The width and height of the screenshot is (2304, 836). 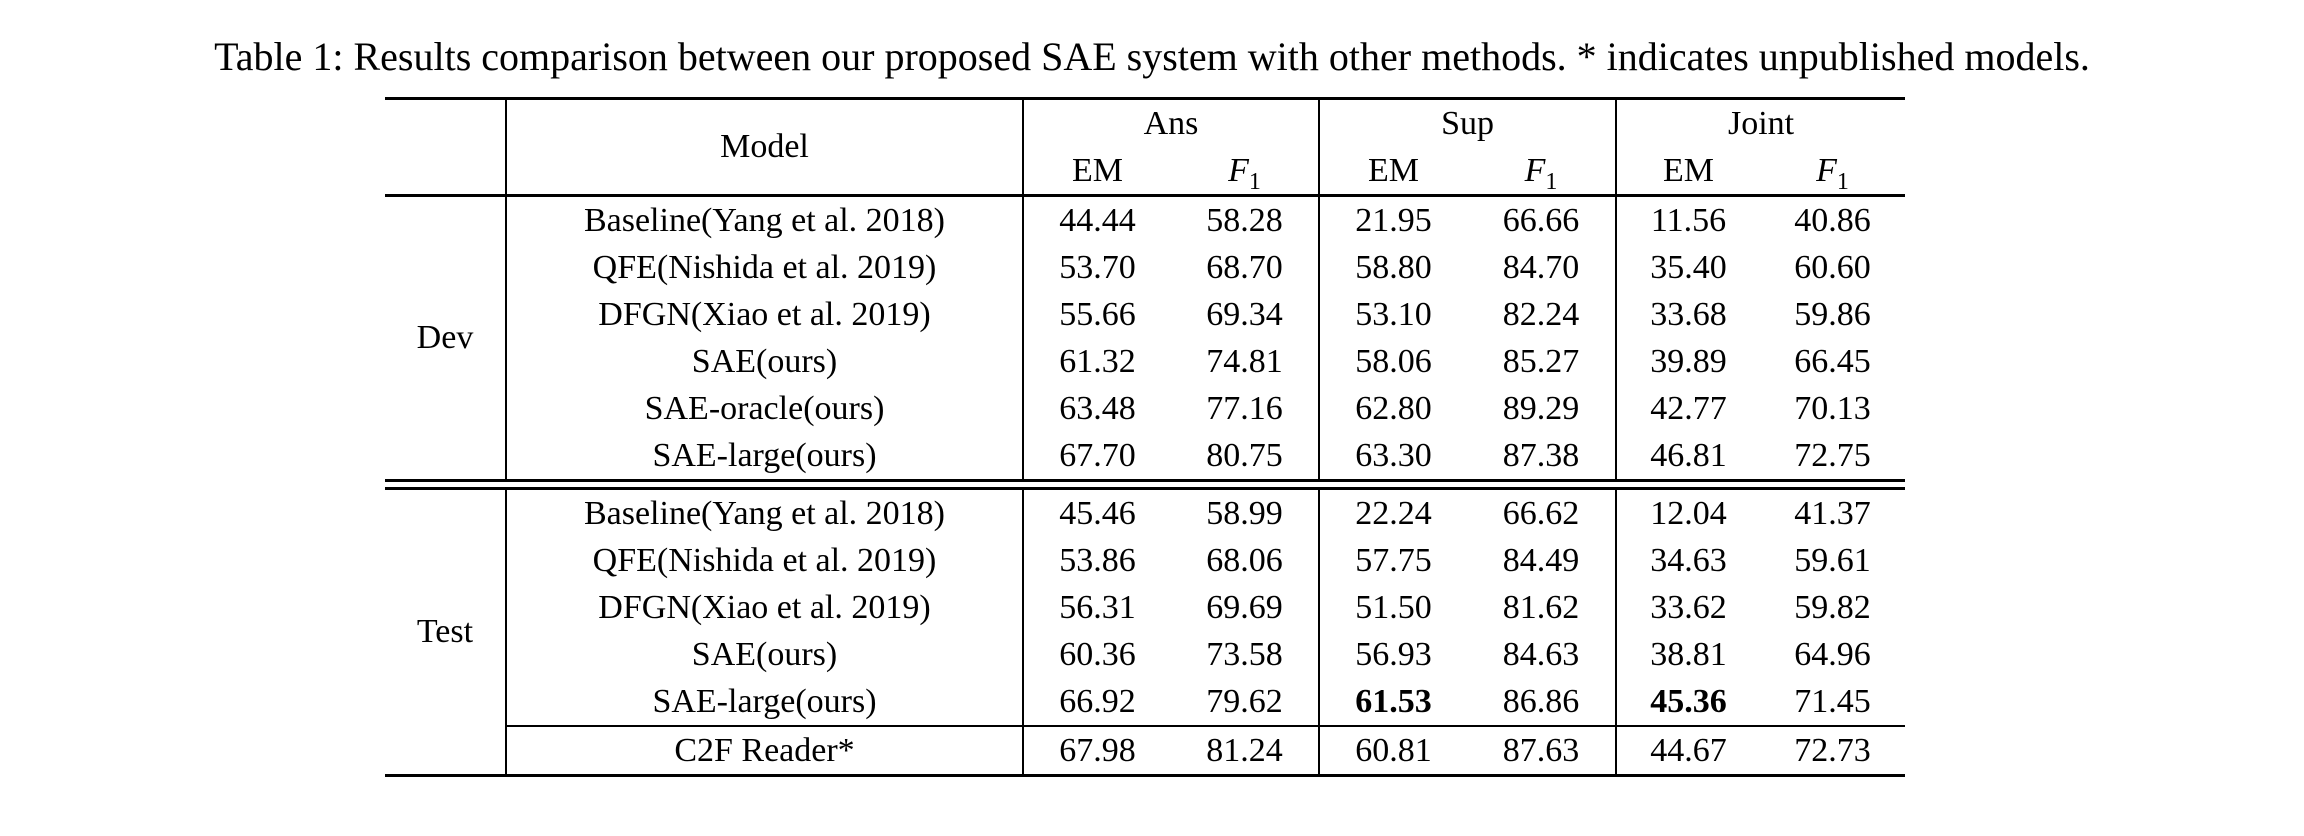 I want to click on cell-value: 74.81, so click(x=1246, y=361).